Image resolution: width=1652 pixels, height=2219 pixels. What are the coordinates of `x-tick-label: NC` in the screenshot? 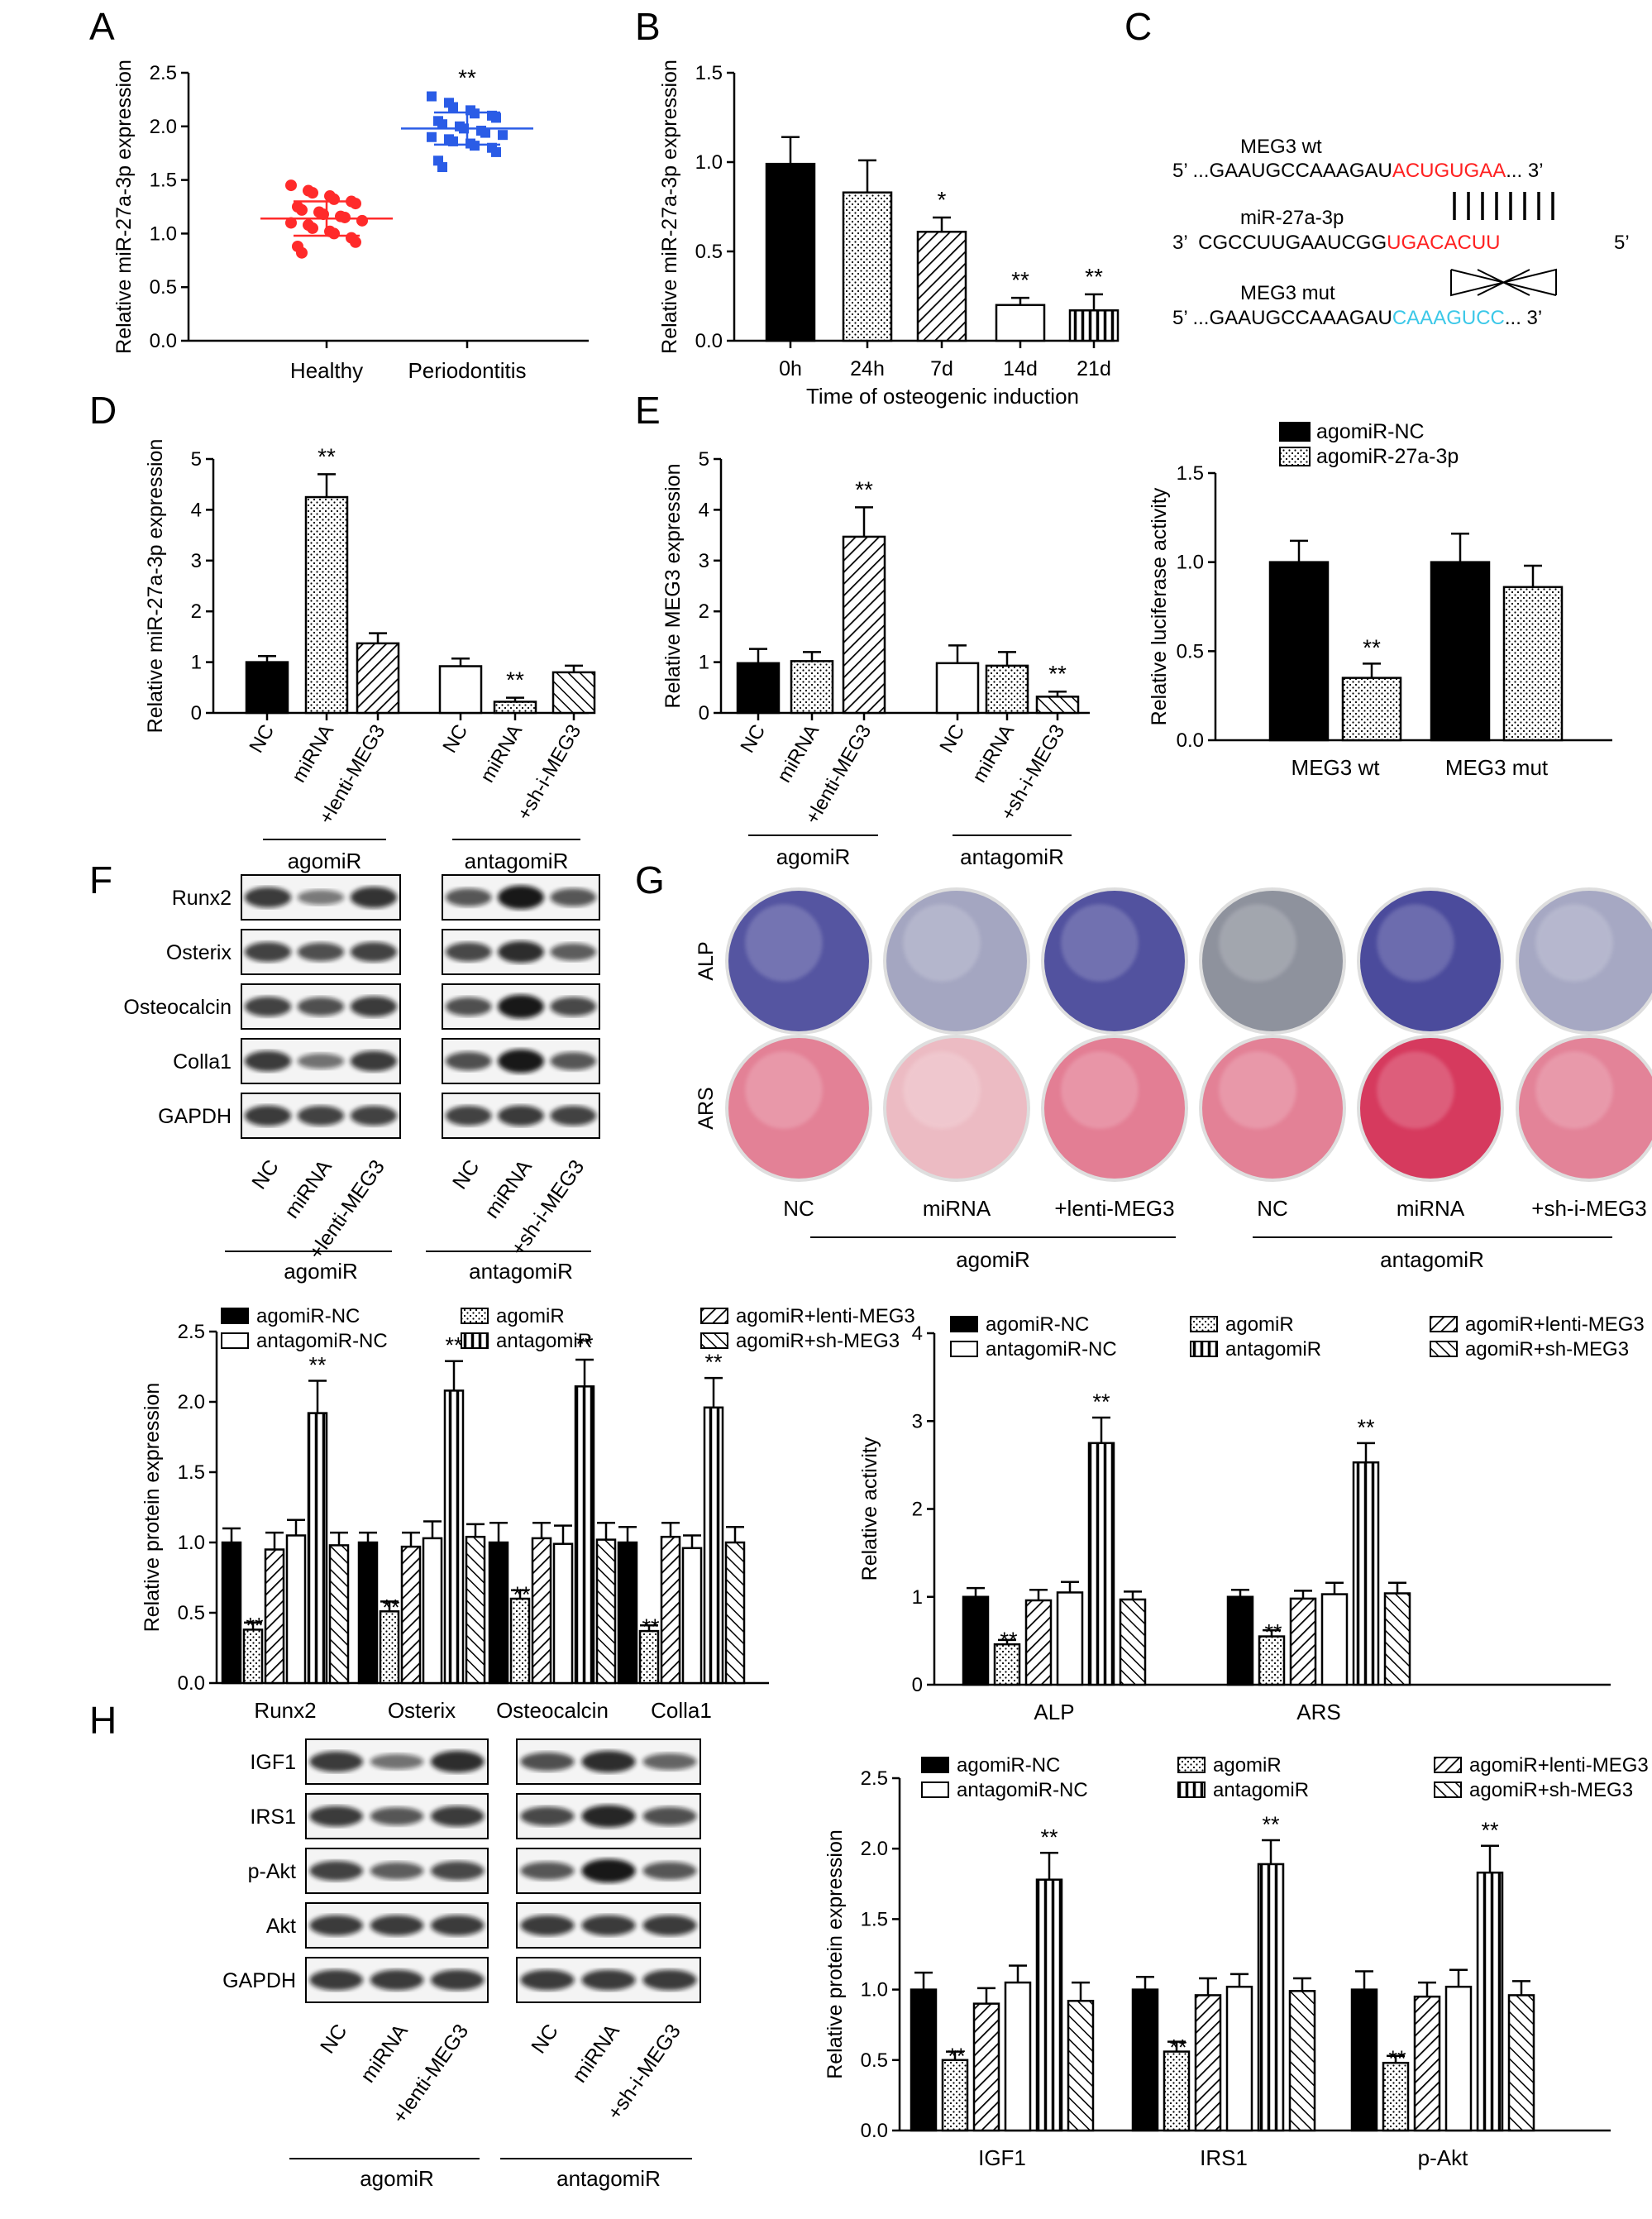 It's located at (753, 739).